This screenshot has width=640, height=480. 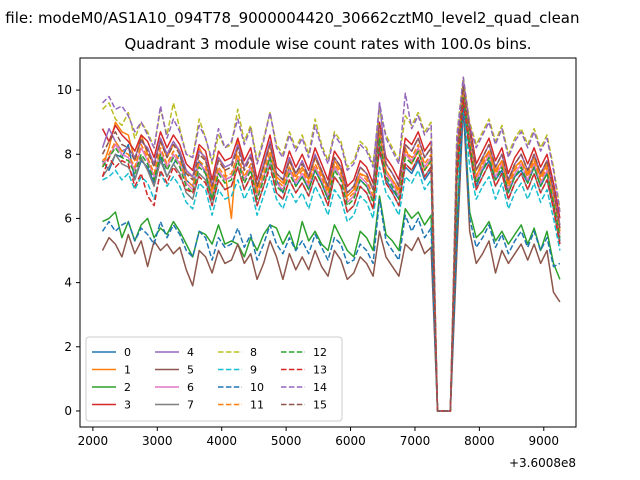 I want to click on x-tick-label: 9000, so click(x=544, y=441).